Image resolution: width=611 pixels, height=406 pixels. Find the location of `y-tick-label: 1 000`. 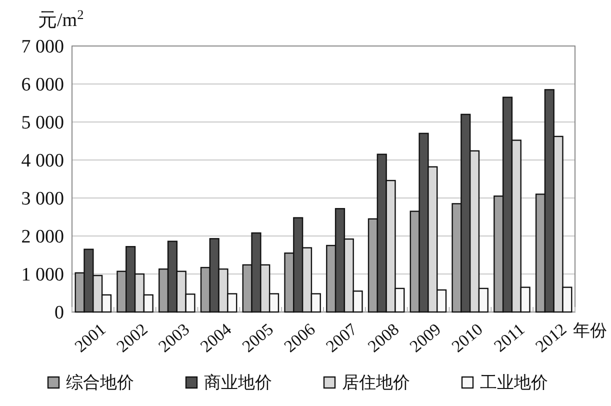

y-tick-label: 1 000 is located at coordinates (42, 275).